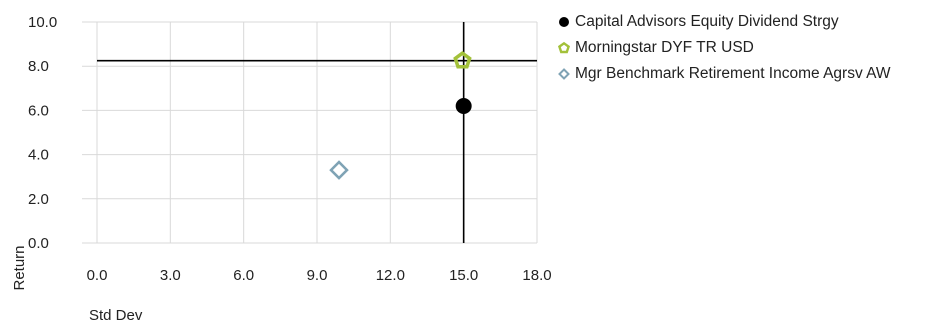  I want to click on data-point-pentagon, so click(462, 60).